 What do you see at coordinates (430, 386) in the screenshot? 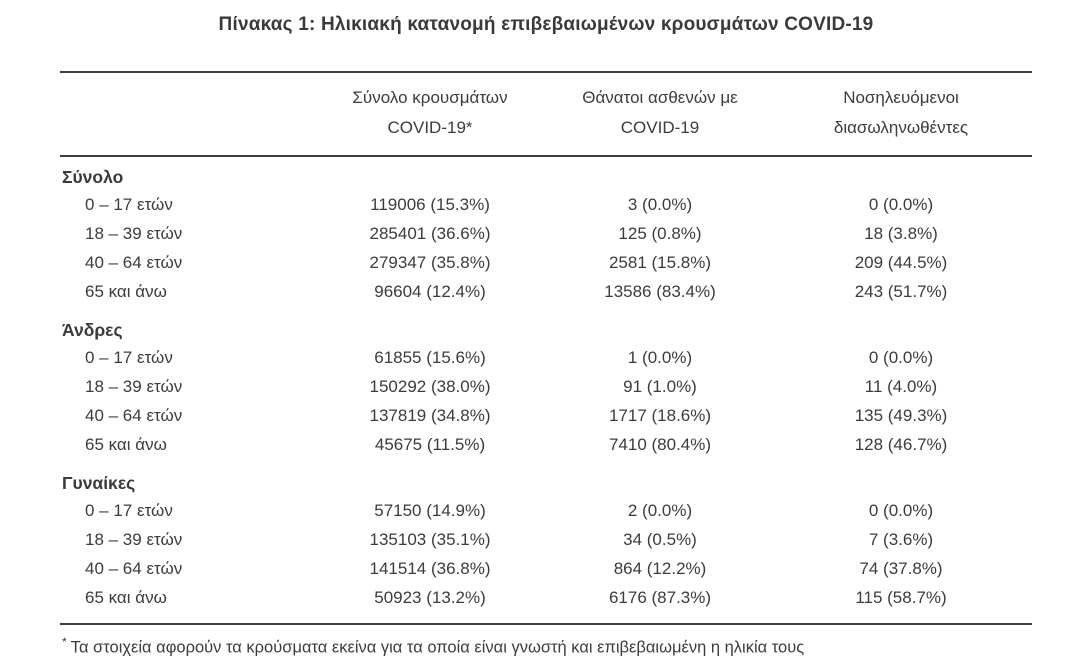
I see `cases-value: 150292 (38.0%)` at bounding box center [430, 386].